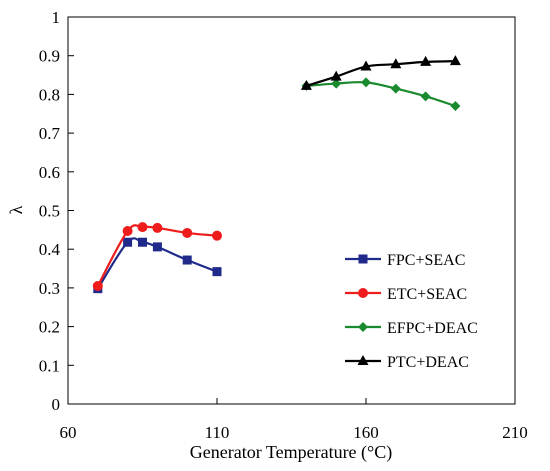 Image resolution: width=550 pixels, height=471 pixels. I want to click on legend-item-etc-seac: ETC+SEAC, so click(406, 294).